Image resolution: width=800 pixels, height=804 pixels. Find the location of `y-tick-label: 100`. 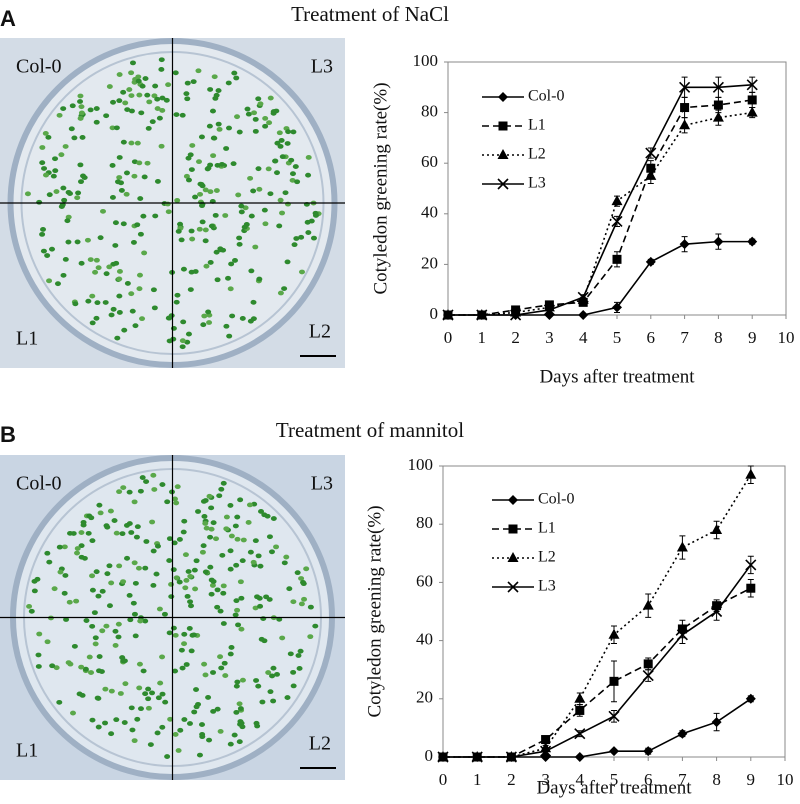

y-tick-label: 100 is located at coordinates (426, 60).